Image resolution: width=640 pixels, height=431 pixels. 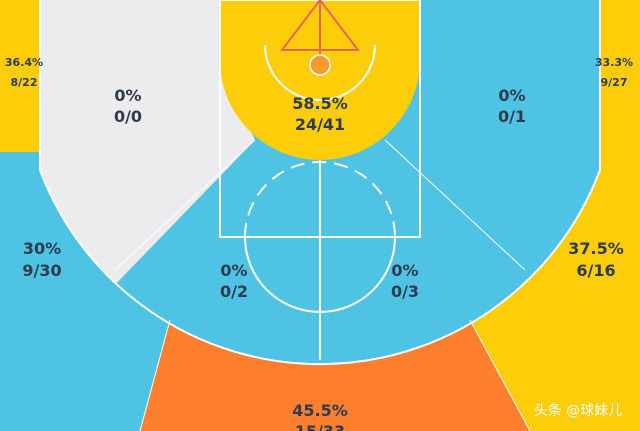 What do you see at coordinates (320, 410) in the screenshot?
I see `zone-pct: 45.5%` at bounding box center [320, 410].